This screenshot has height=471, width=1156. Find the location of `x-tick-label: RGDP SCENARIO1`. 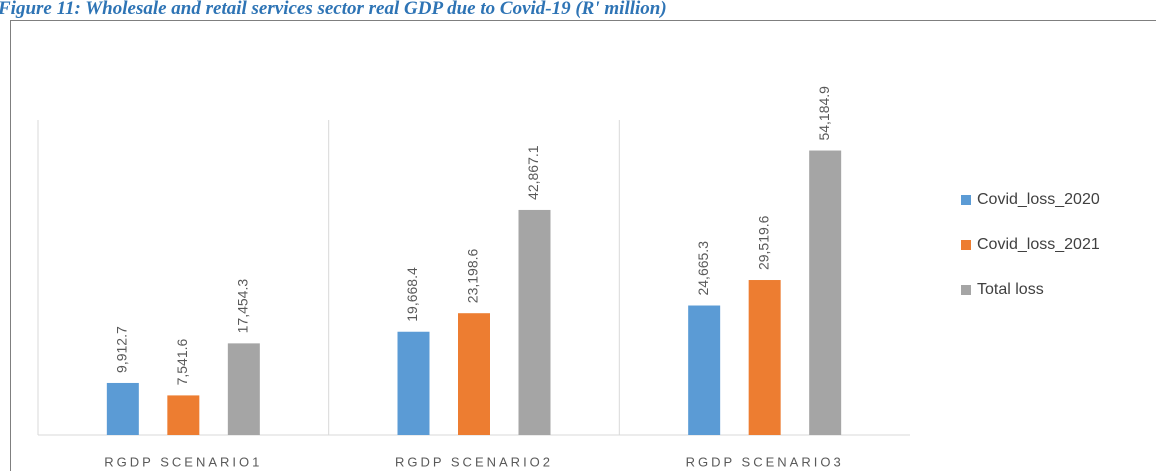

x-tick-label: RGDP SCENARIO1 is located at coordinates (183, 461).